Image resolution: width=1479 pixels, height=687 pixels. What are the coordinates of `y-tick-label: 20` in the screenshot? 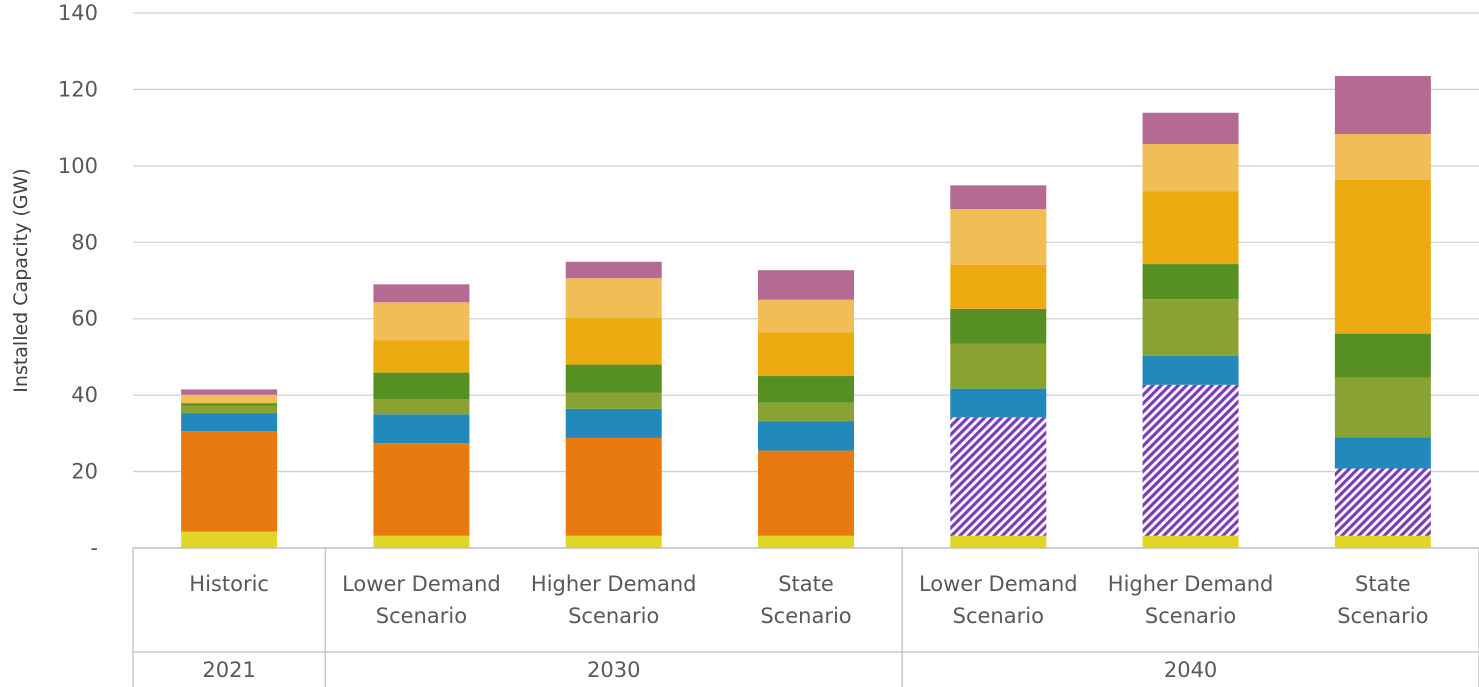 It's located at (84, 472).